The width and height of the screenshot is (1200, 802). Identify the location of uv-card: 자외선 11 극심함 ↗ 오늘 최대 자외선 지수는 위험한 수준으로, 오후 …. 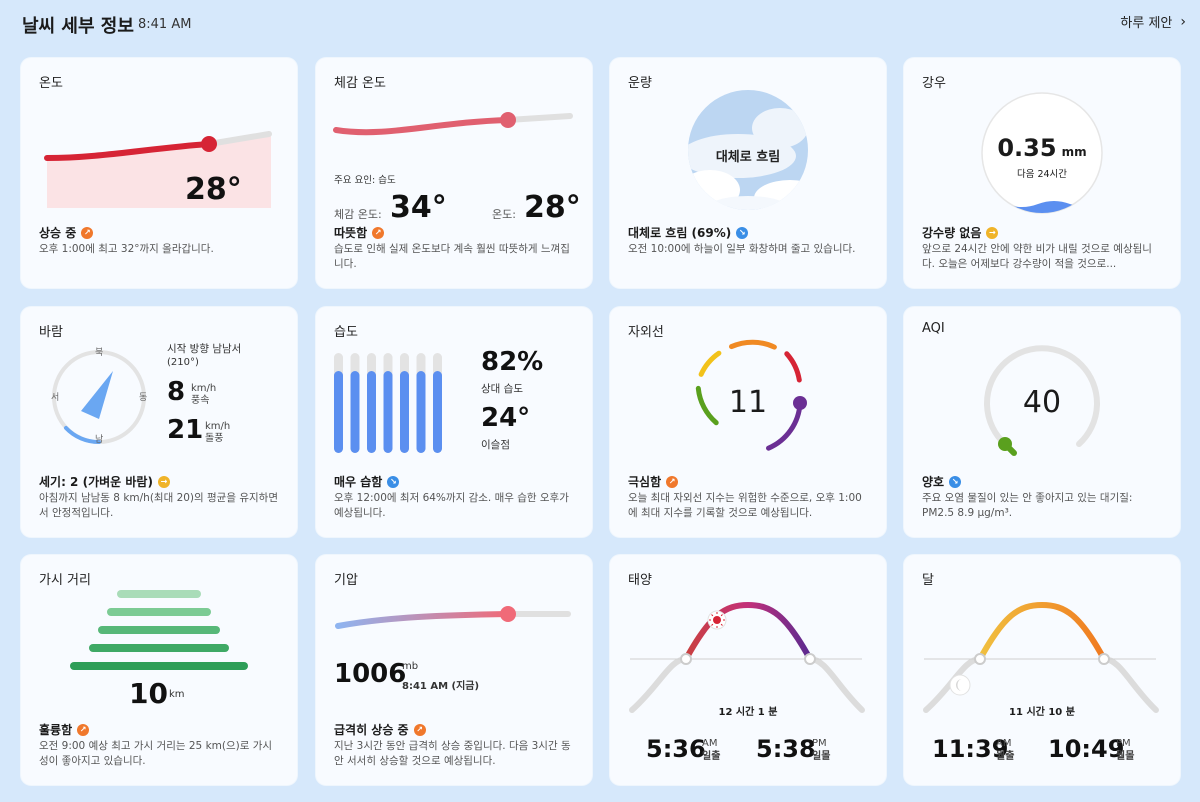
(748, 422).